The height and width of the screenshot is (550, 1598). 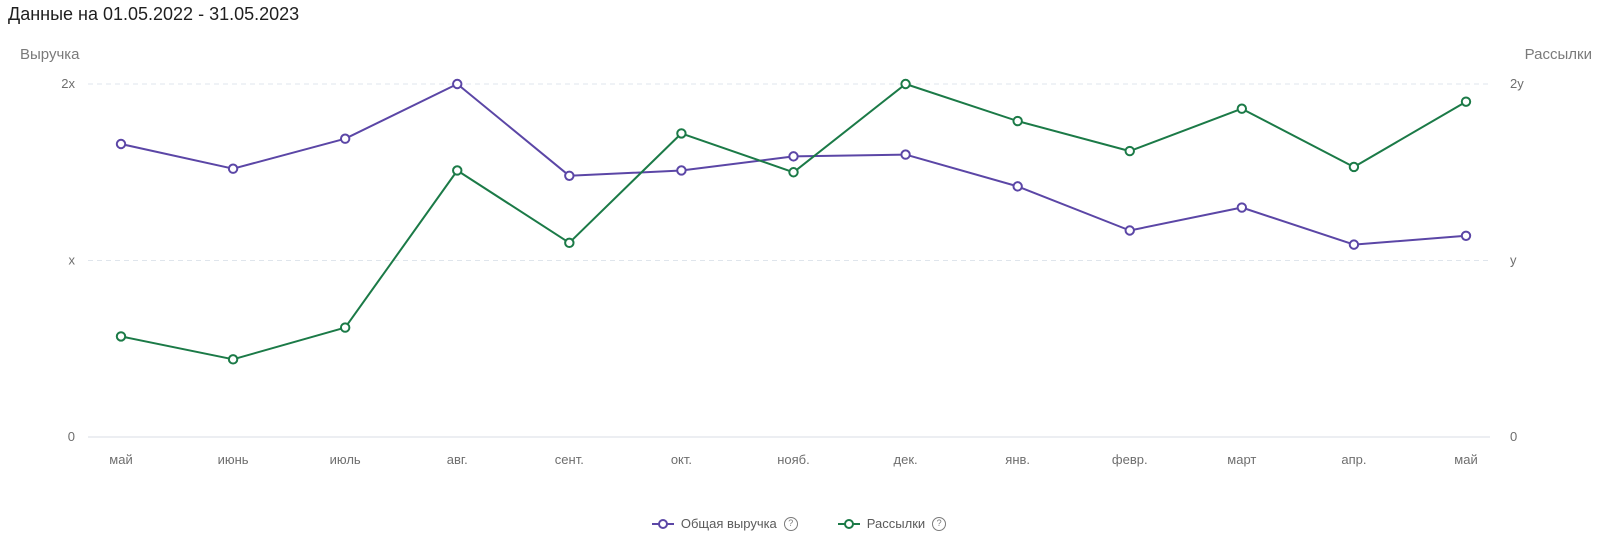 What do you see at coordinates (728, 523) in the screenshot?
I see `legend-label-revenue: Общая выручка` at bounding box center [728, 523].